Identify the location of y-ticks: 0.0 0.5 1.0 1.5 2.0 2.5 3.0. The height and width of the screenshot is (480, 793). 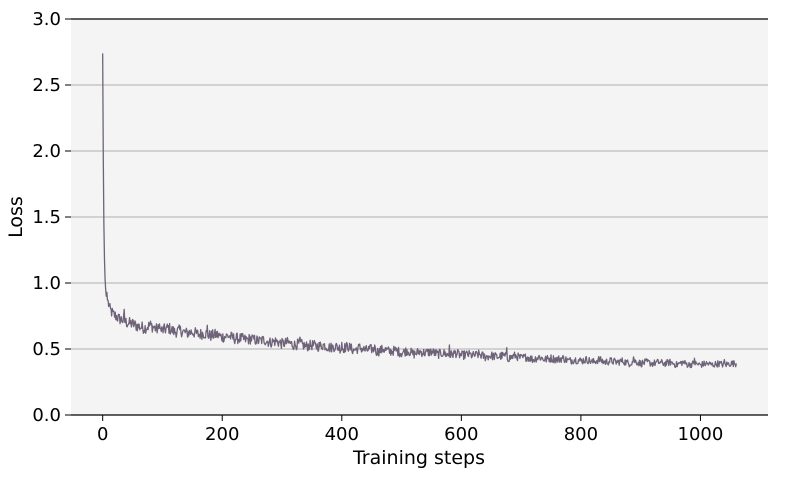
(51, 217).